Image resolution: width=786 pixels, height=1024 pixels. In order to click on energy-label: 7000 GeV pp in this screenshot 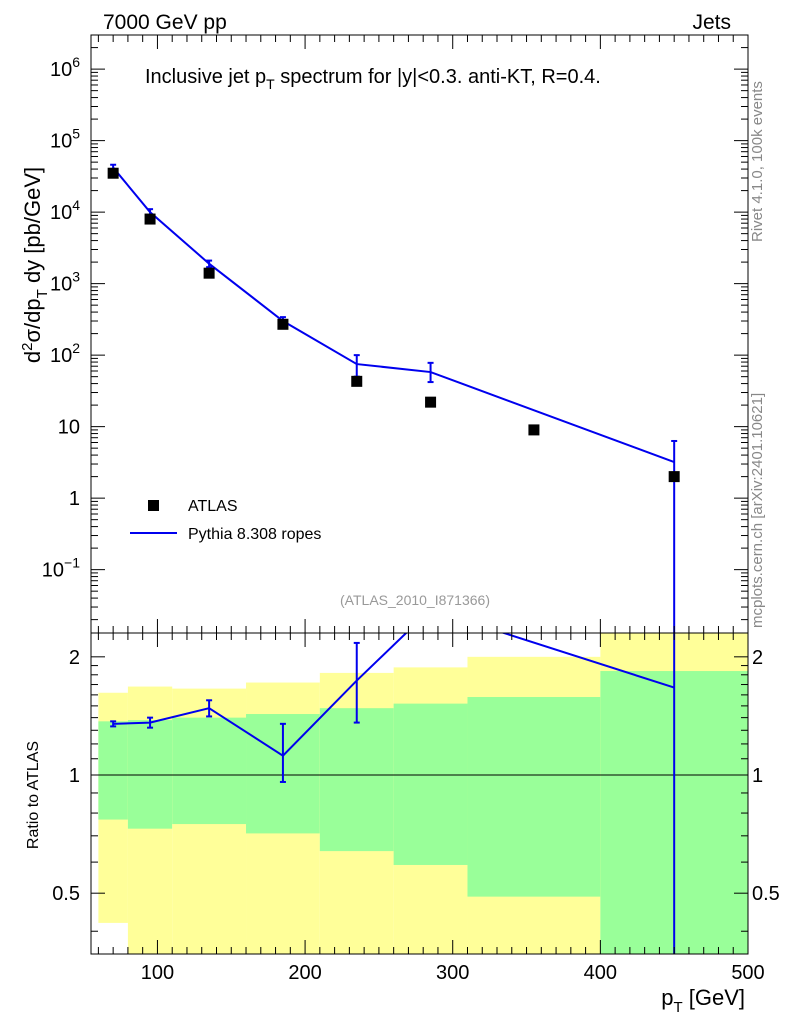, I will do `click(165, 22)`.